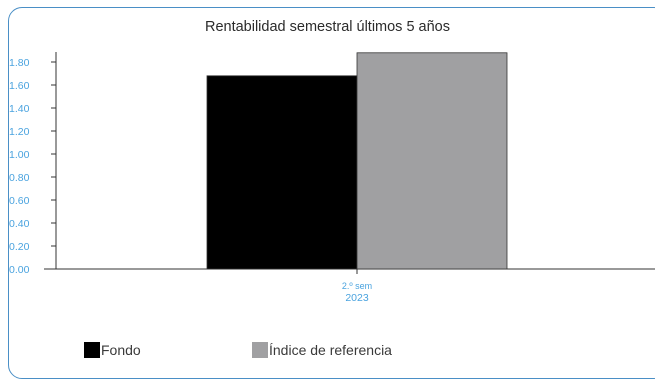 The image size is (655, 379). Describe the element at coordinates (19, 178) in the screenshot. I see `y-tick-label: 0.80` at that location.